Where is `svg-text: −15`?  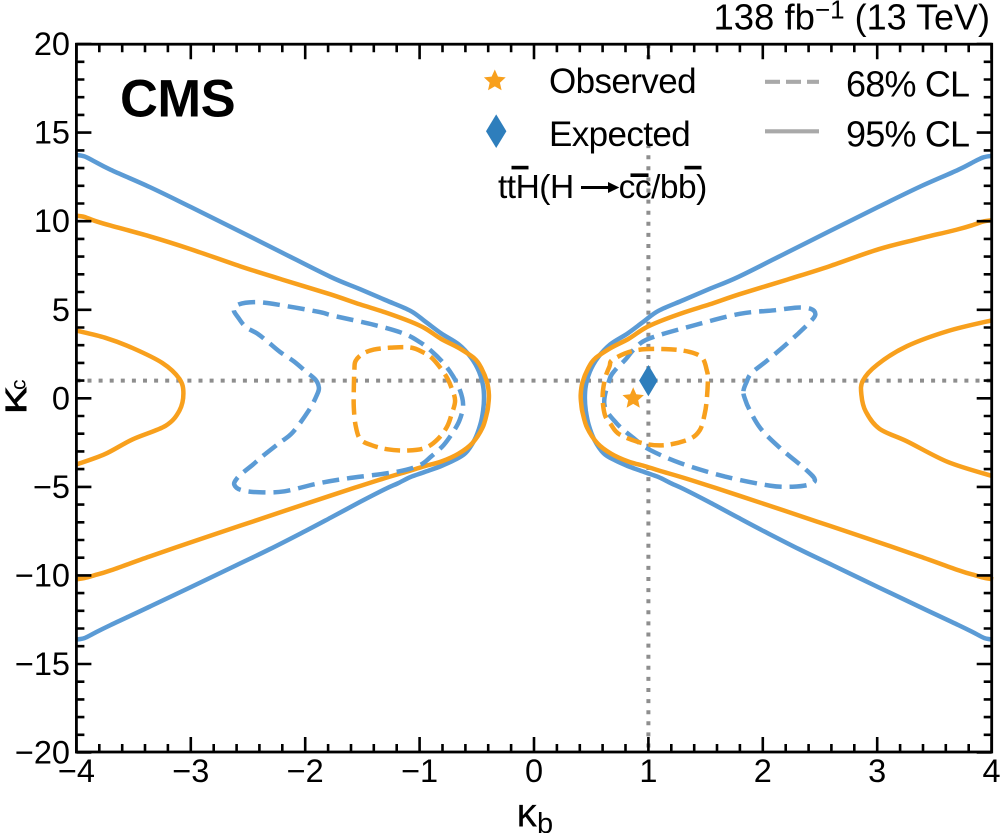 svg-text: −15 is located at coordinates (42, 664).